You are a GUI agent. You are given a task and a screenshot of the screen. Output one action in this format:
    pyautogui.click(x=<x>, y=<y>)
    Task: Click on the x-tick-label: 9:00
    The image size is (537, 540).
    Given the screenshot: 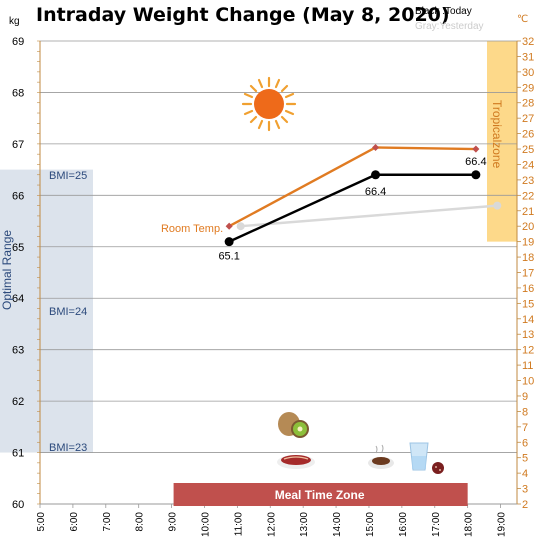 What is the action you would take?
    pyautogui.click(x=173, y=522)
    